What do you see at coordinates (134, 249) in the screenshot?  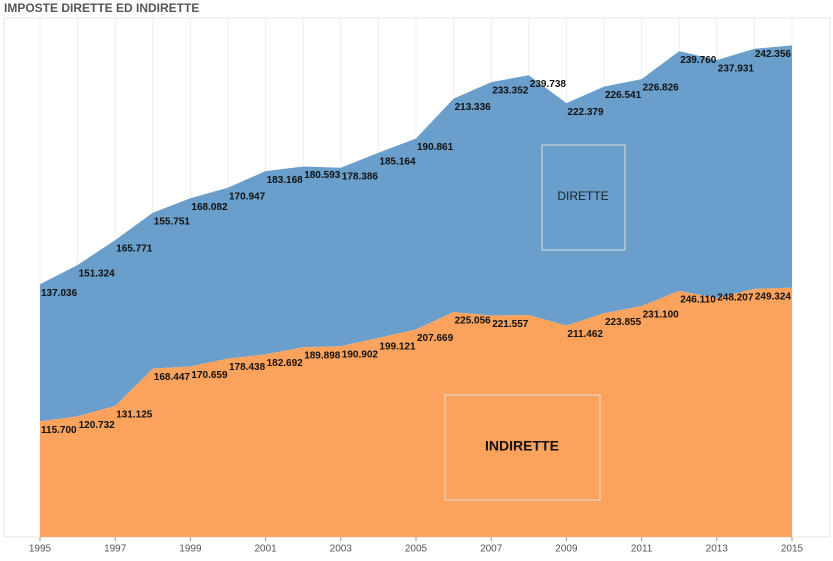 I see `data-label: 165.771` at bounding box center [134, 249].